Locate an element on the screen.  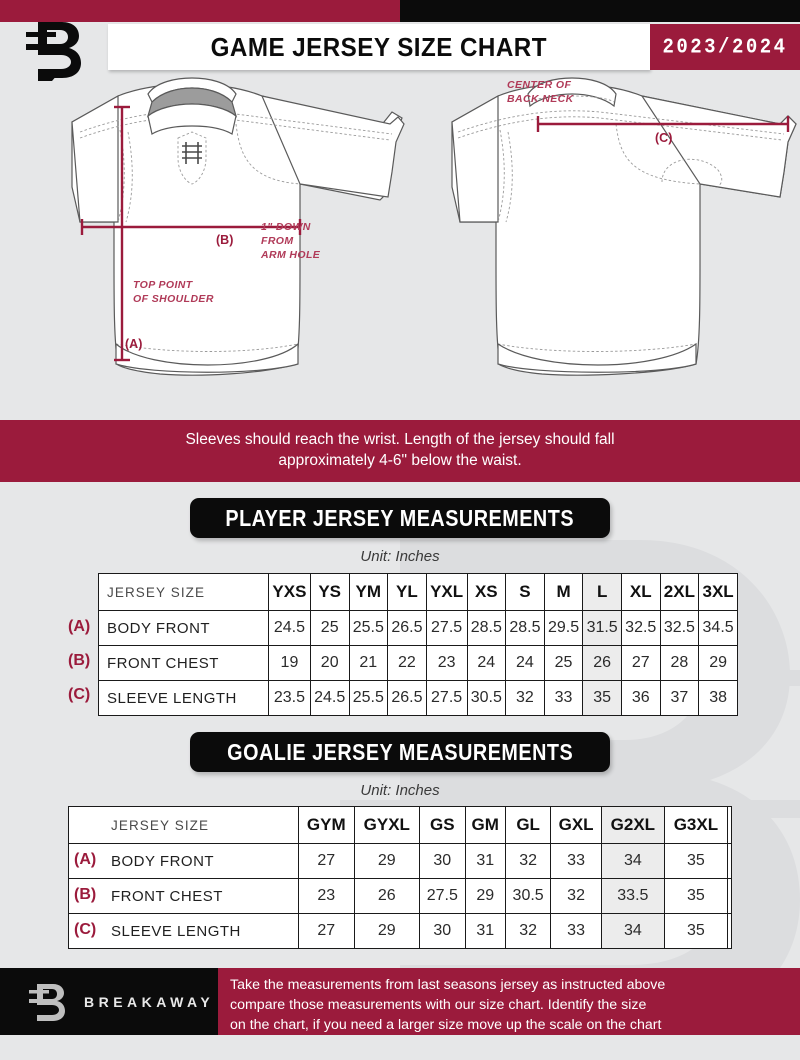
marker-a-note-line2: OF SHOULDER is located at coordinates (173, 299).